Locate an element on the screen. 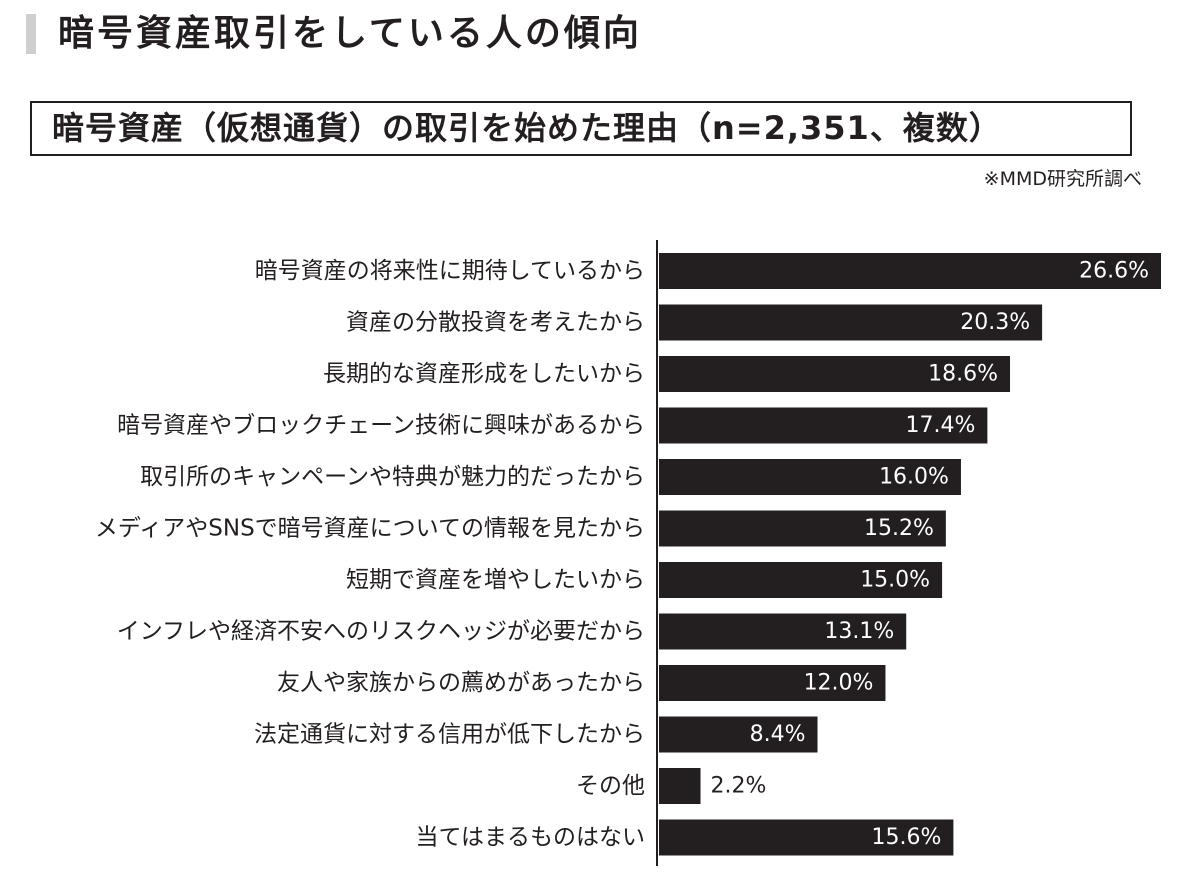  value-label-3: 18.6% is located at coordinates (963, 374).